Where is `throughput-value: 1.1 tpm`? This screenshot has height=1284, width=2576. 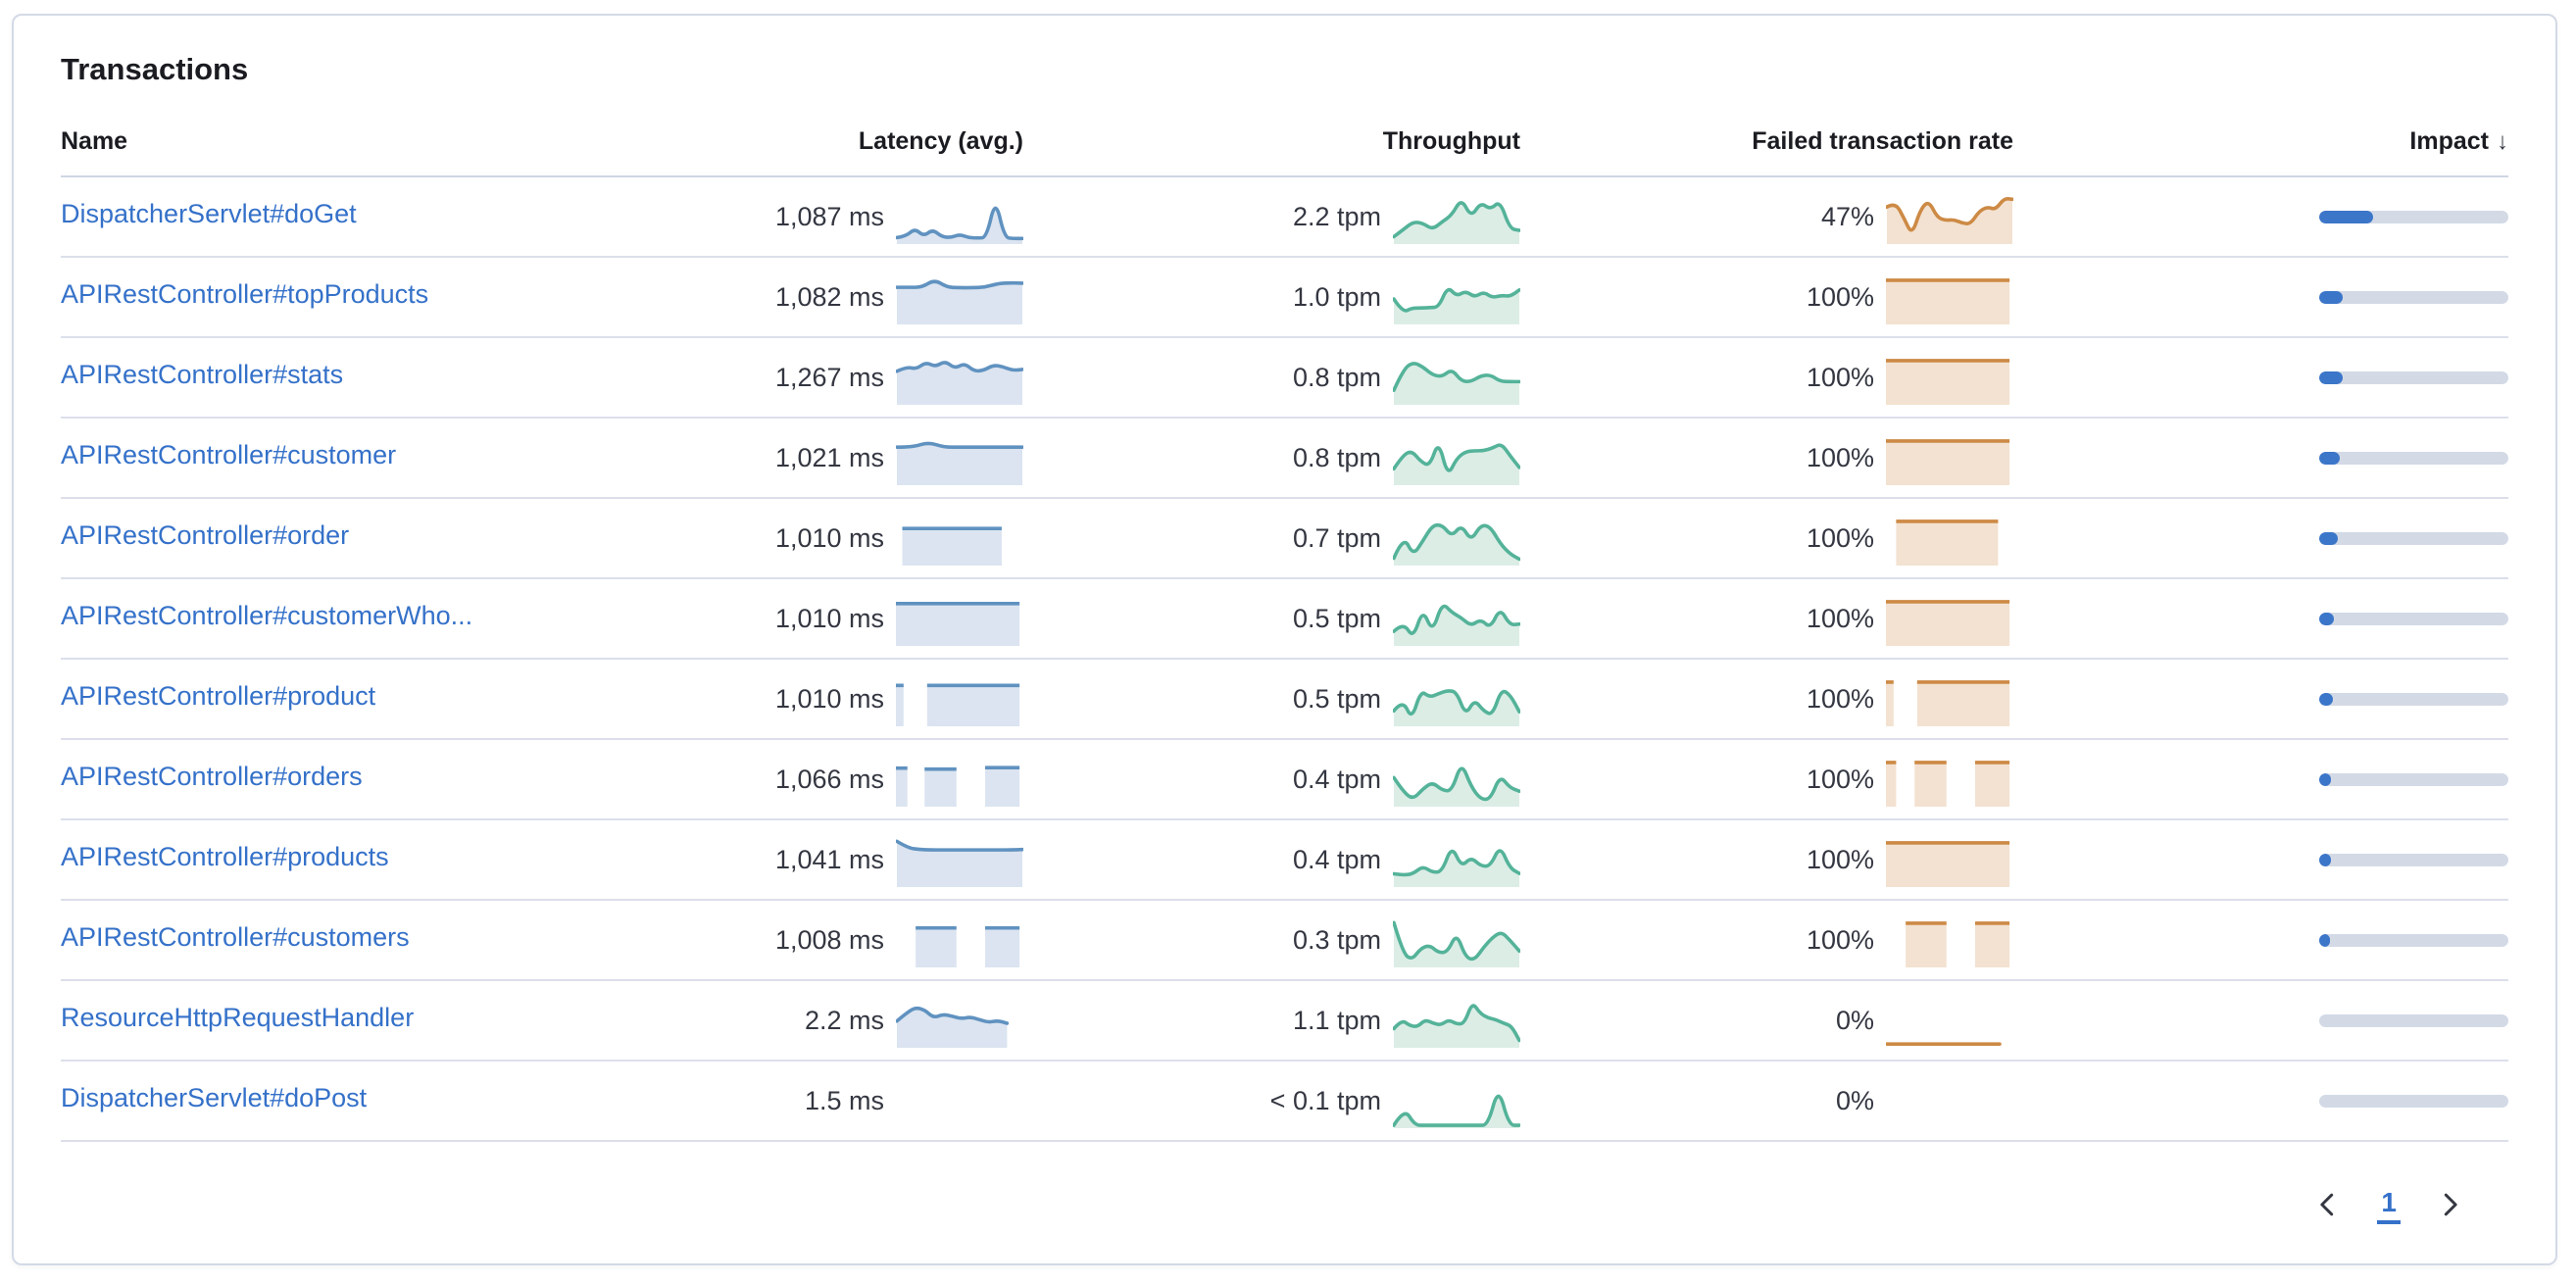
throughput-value: 1.1 tpm is located at coordinates (1336, 1020).